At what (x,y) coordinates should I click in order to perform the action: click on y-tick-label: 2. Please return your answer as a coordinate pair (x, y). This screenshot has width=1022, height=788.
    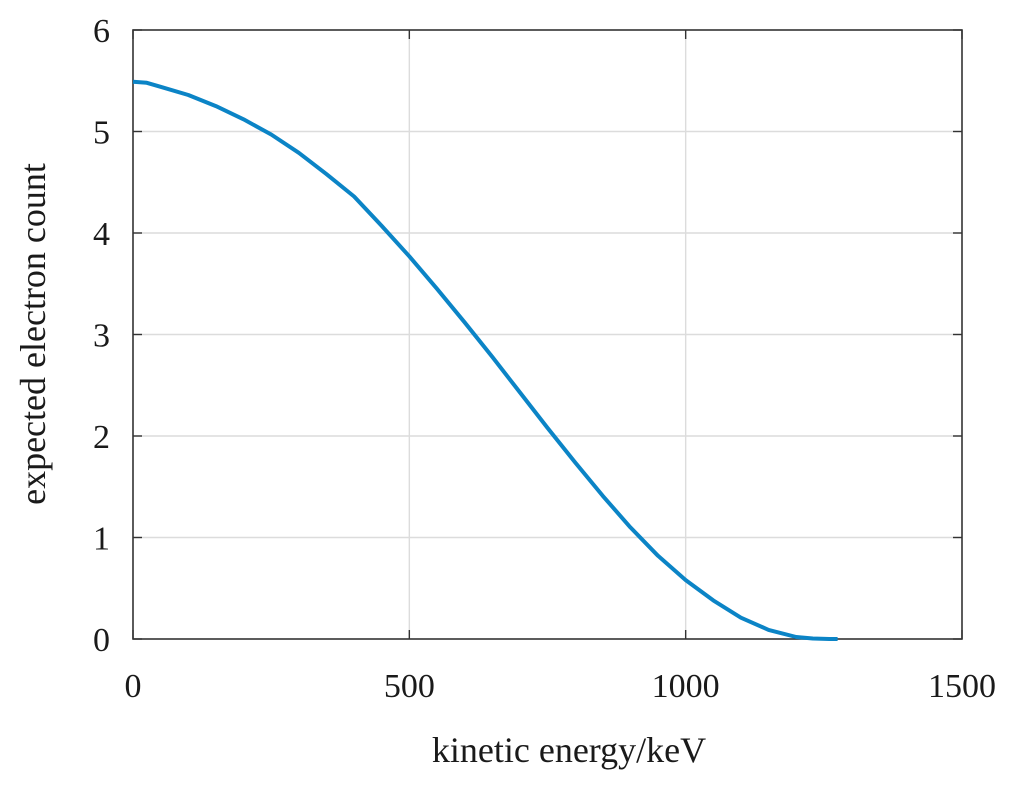
    Looking at the image, I should click on (101, 437).